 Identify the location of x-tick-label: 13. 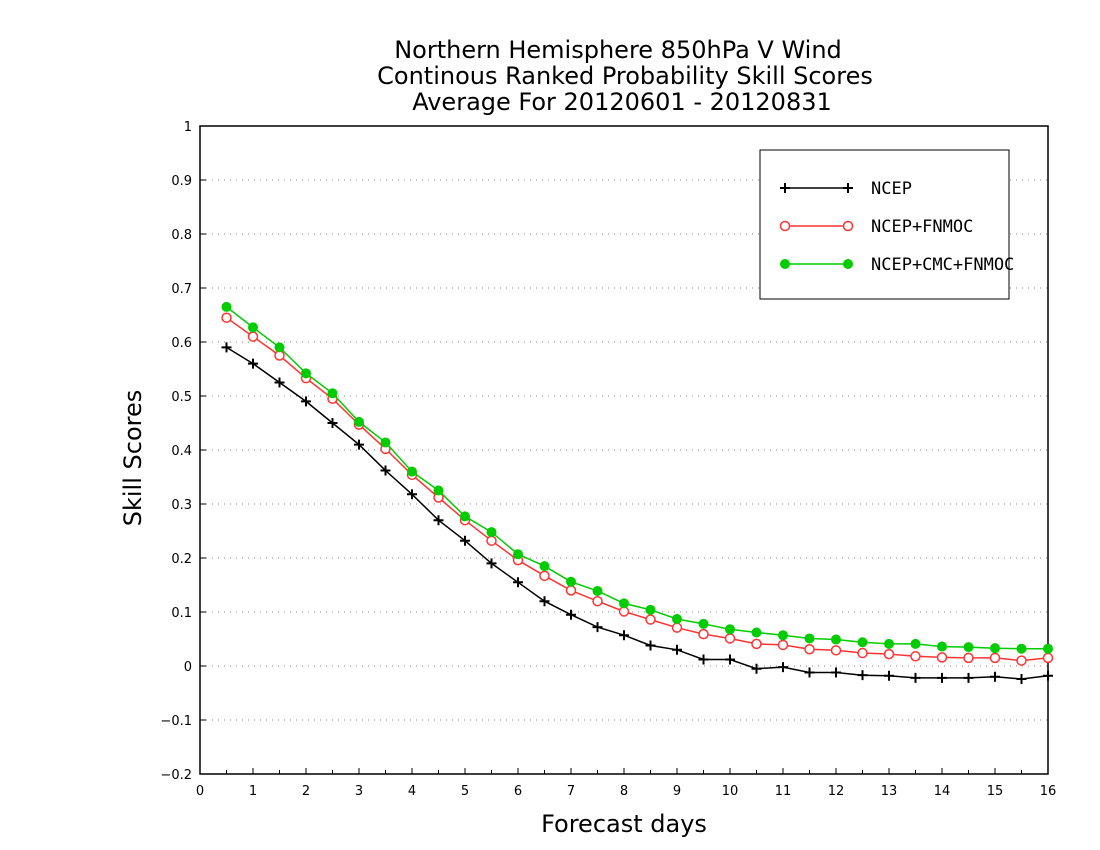
(889, 791).